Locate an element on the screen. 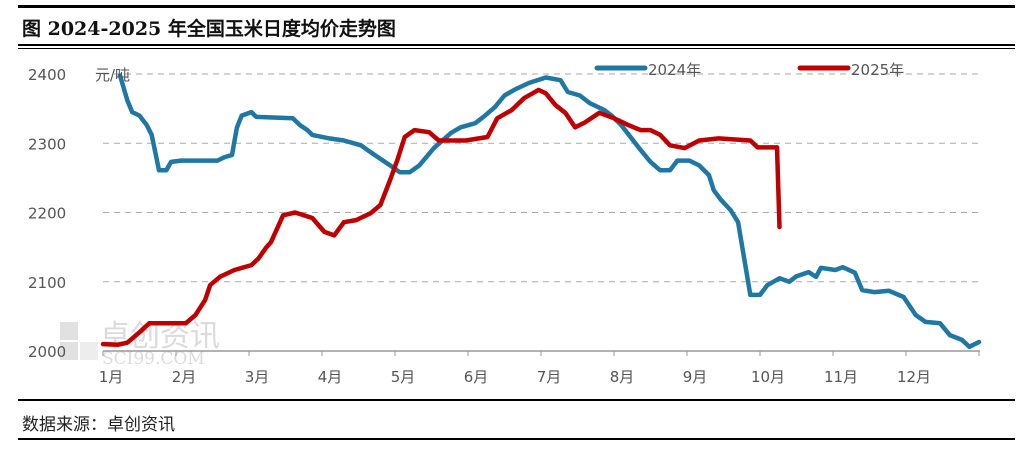 The image size is (1033, 450). watermark-logo: 卓创资讯 SCI99.COM is located at coordinates (140, 344).